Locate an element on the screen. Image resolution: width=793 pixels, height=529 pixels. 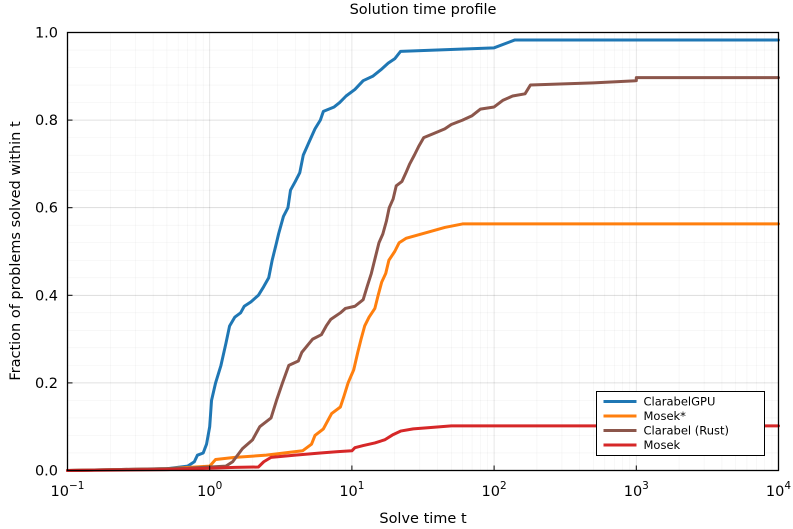
x-tick-label: 10² is located at coordinates (494, 490).